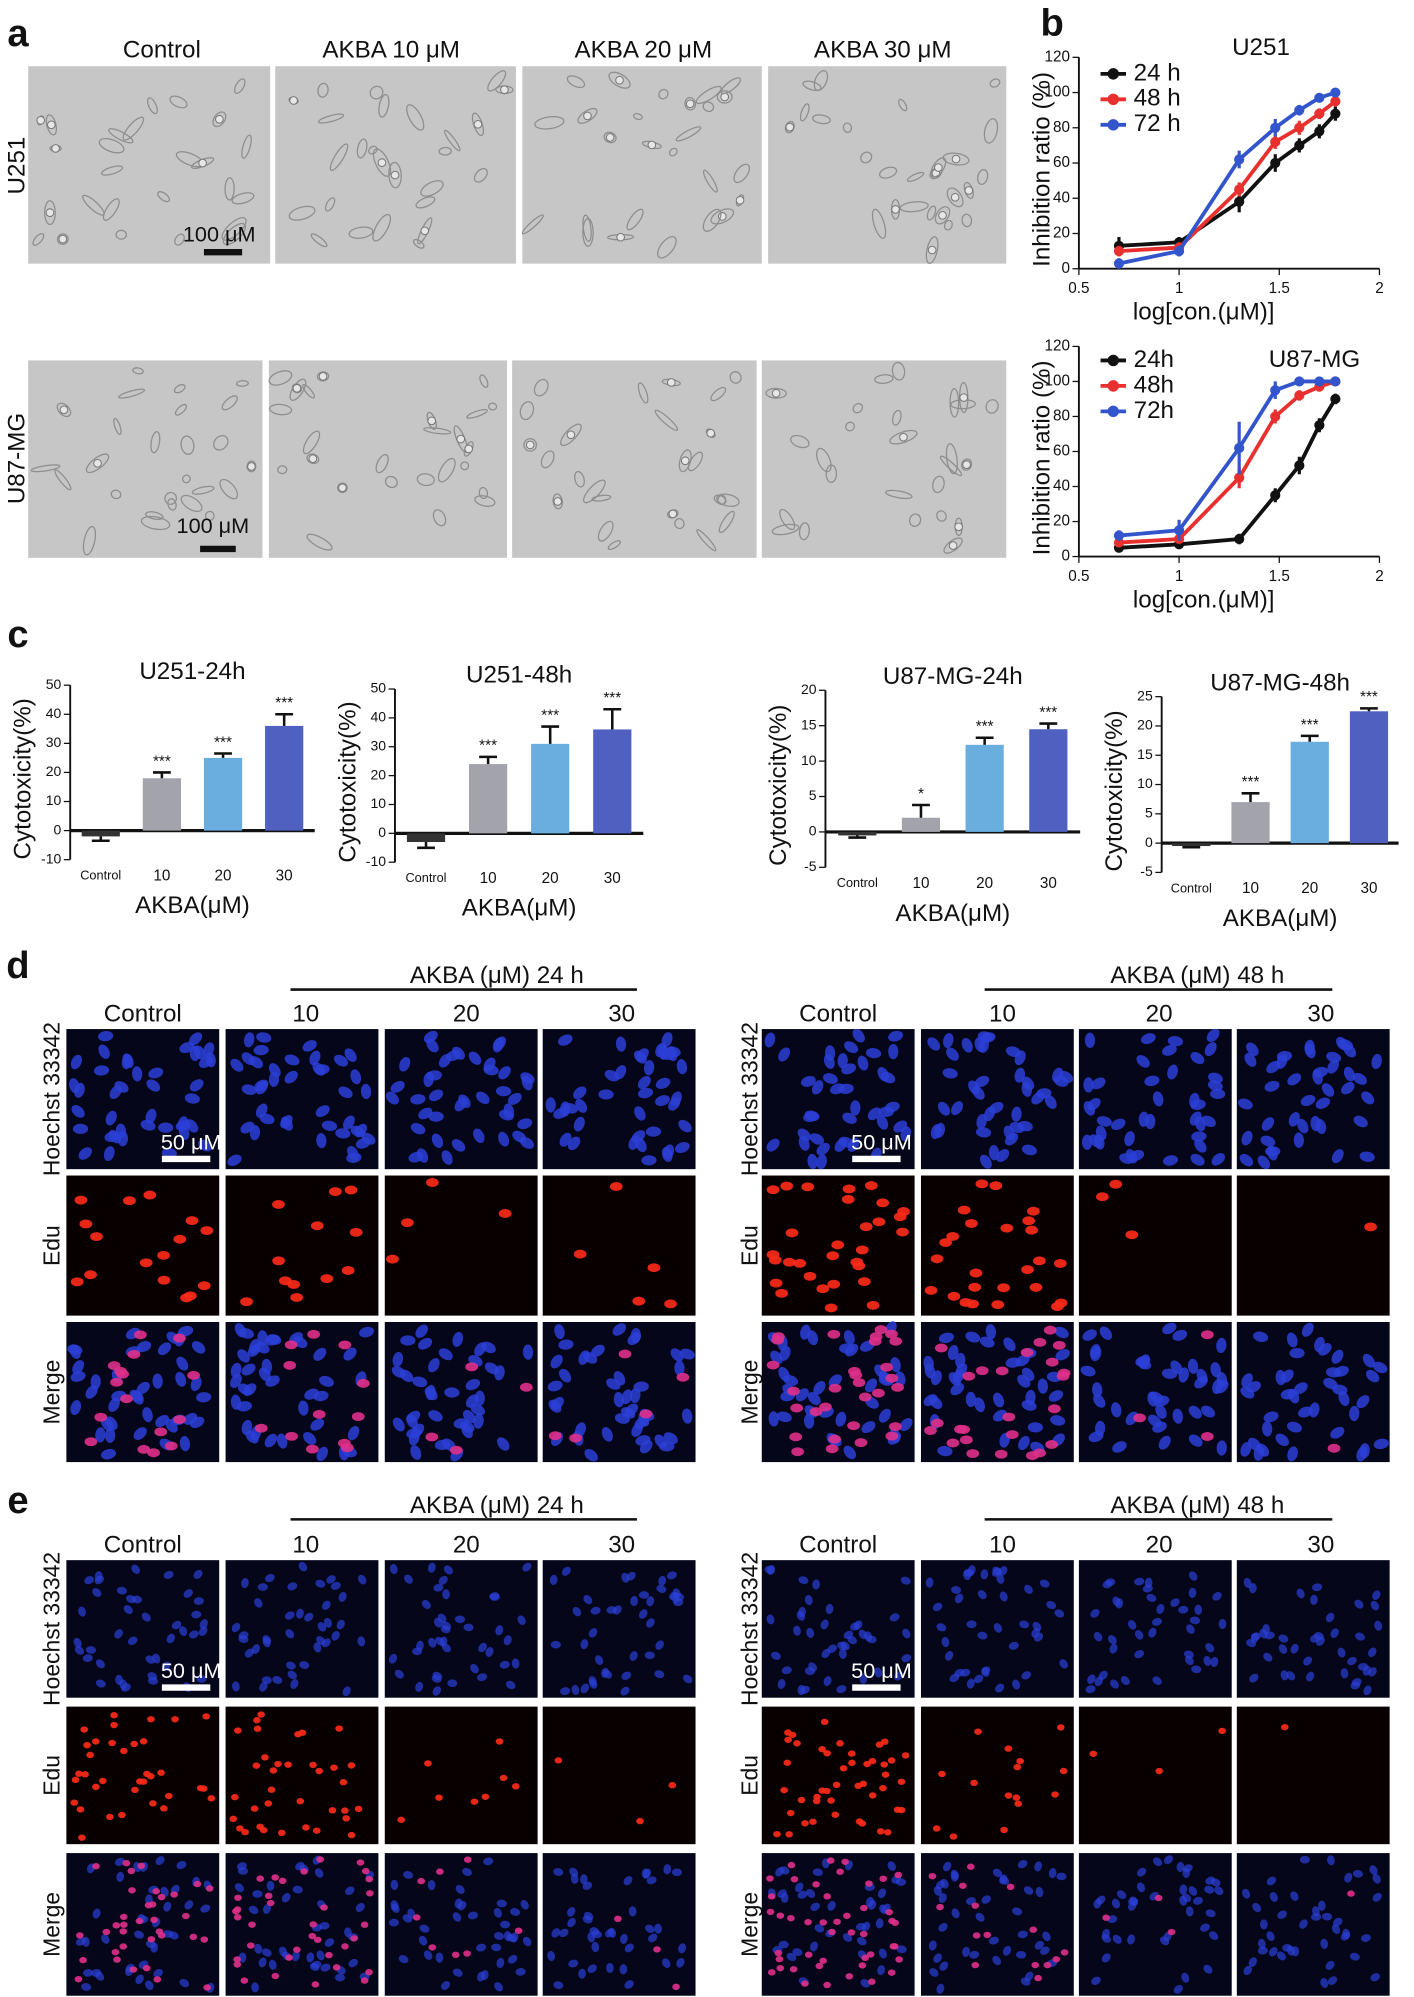  What do you see at coordinates (1204, 600) in the screenshot?
I see `x-axis-label: log[con.(μM)]` at bounding box center [1204, 600].